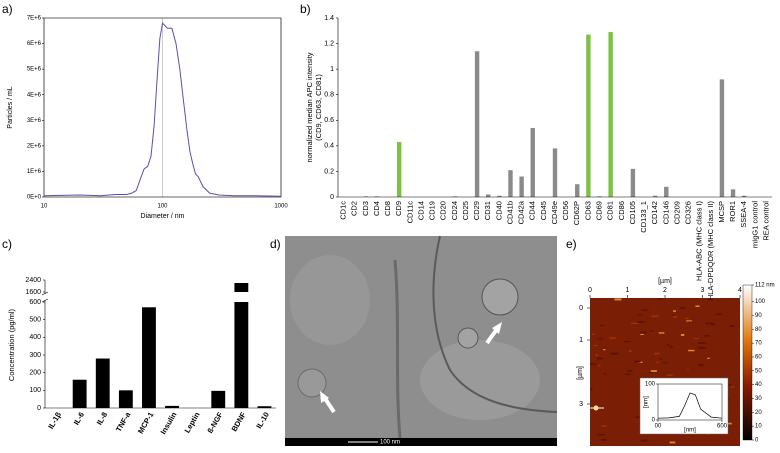 Image resolution: width=780 pixels, height=453 pixels. I want to click on y-tick-label: 1.2, so click(329, 43).